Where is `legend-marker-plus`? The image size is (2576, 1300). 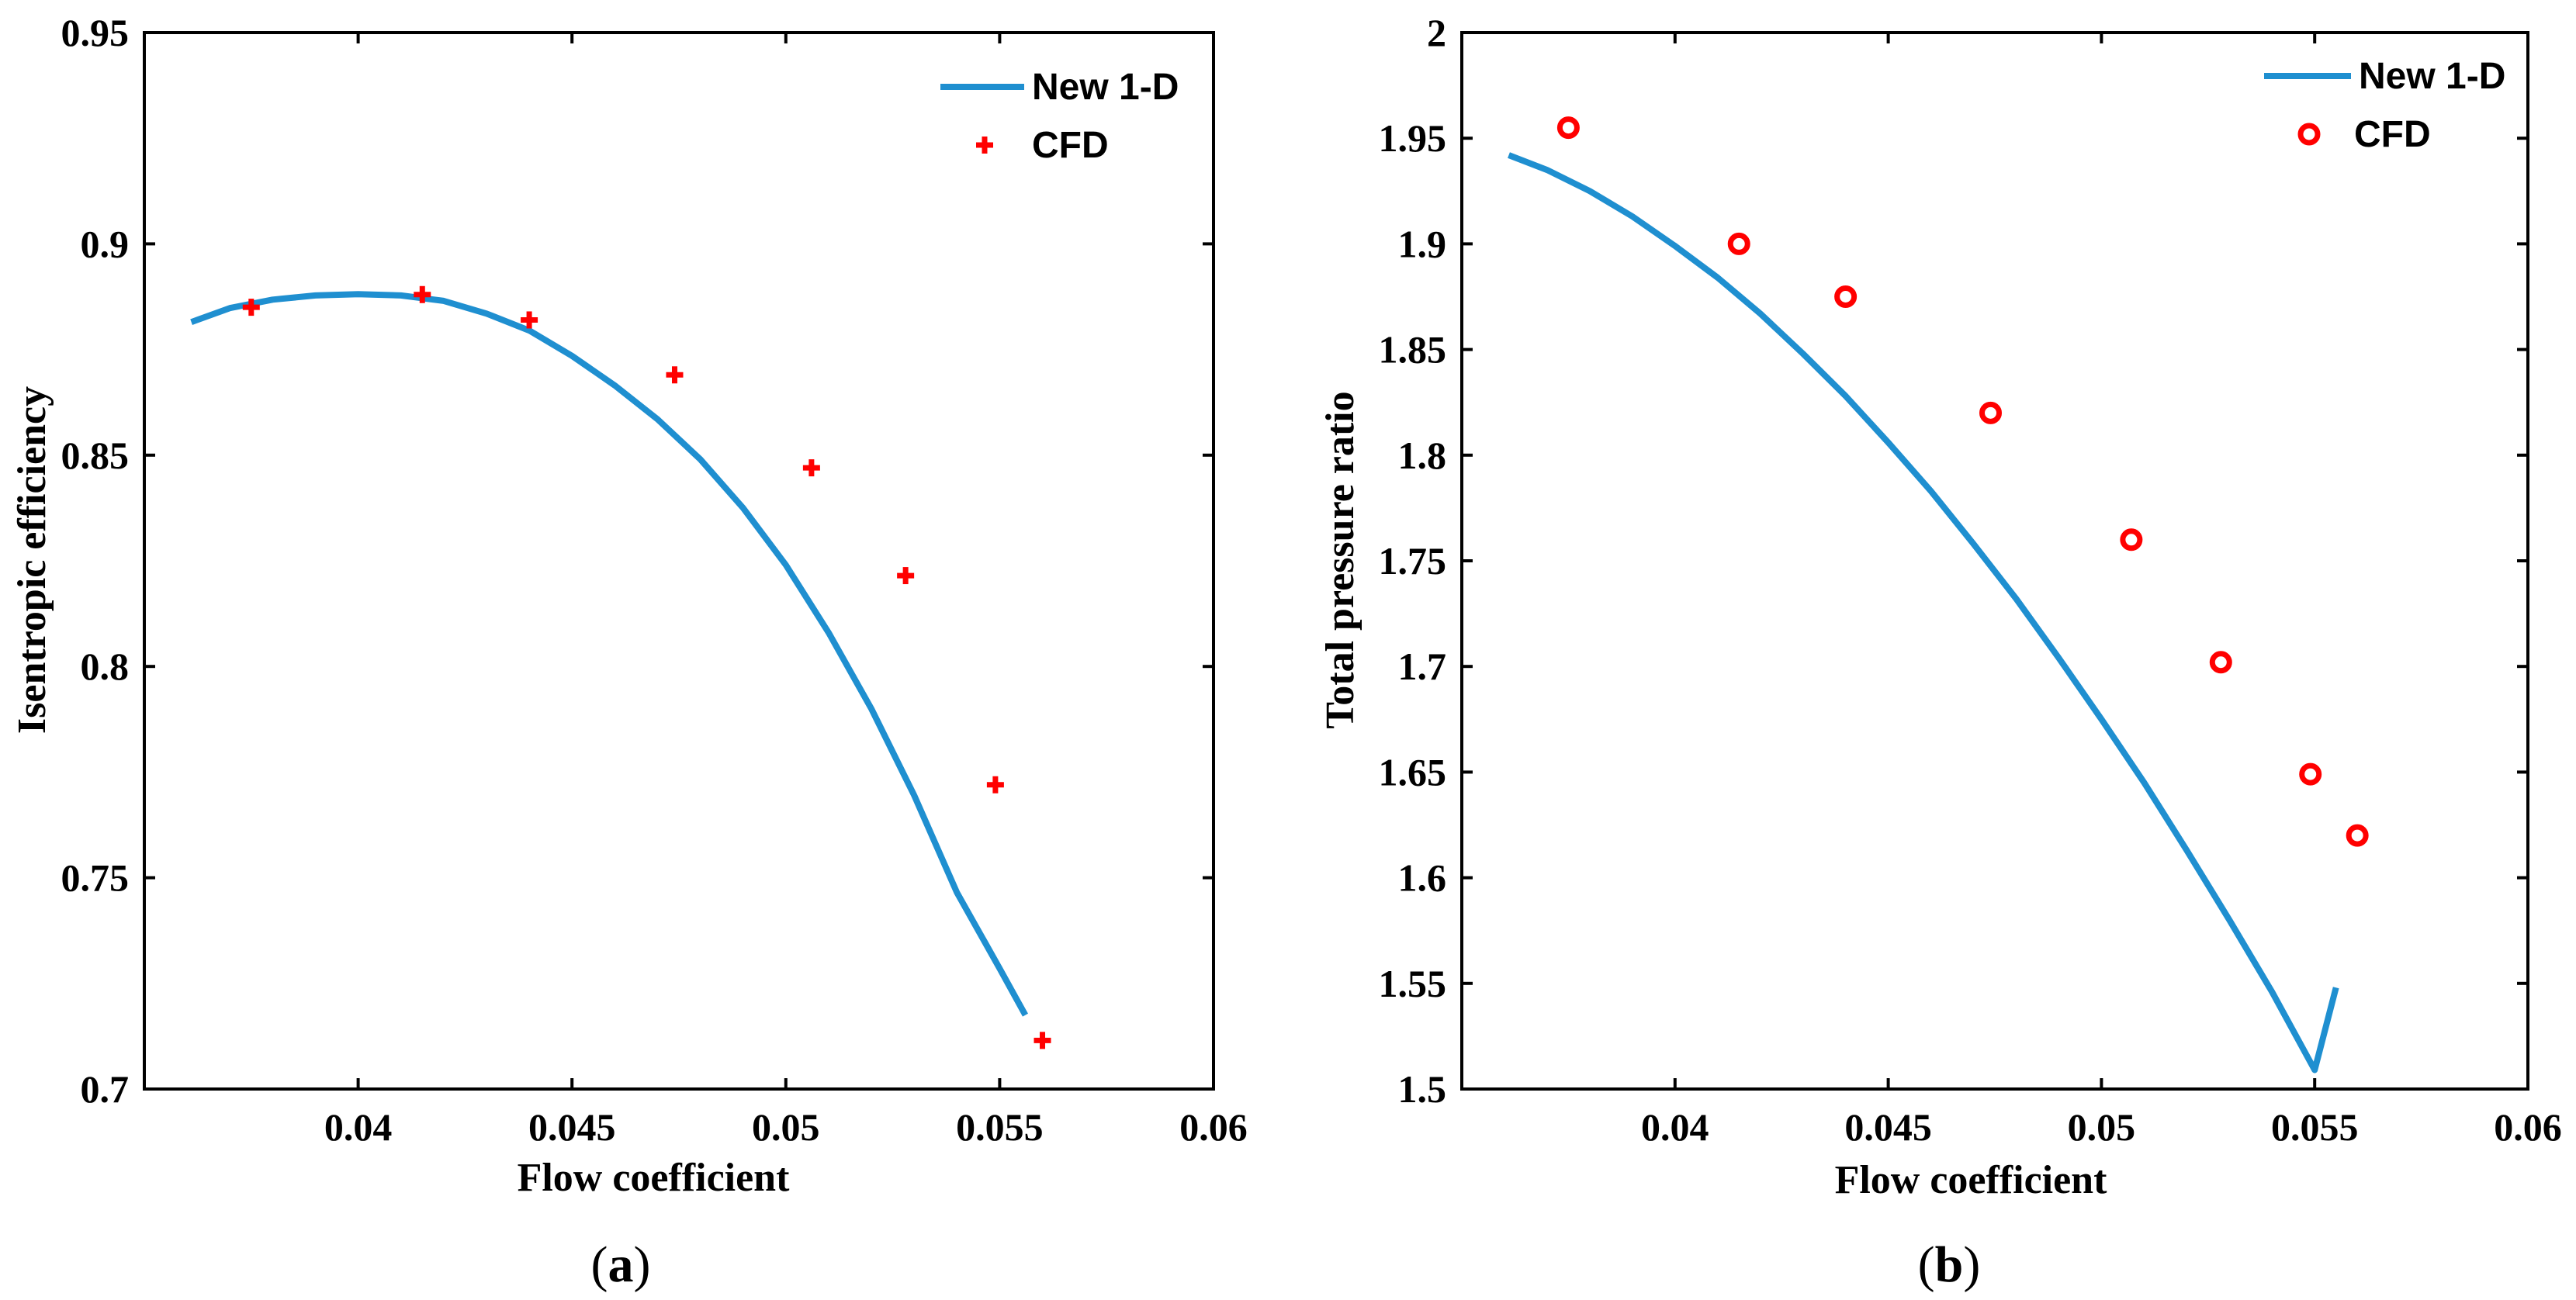
legend-marker-plus is located at coordinates (984, 145).